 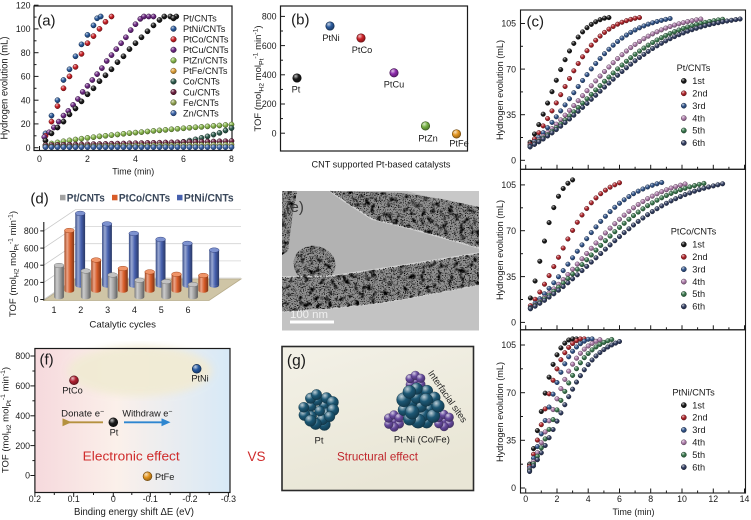 What do you see at coordinates (189, 499) in the screenshot?
I see `svg-text: -0.2` at bounding box center [189, 499].